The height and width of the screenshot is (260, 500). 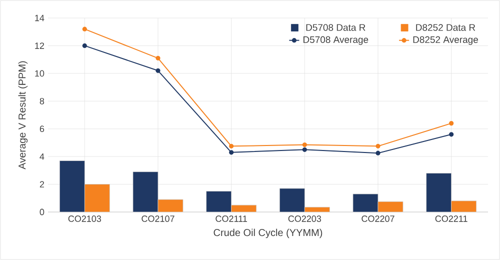 What do you see at coordinates (451, 219) in the screenshot?
I see `x-tick-label: CO2211` at bounding box center [451, 219].